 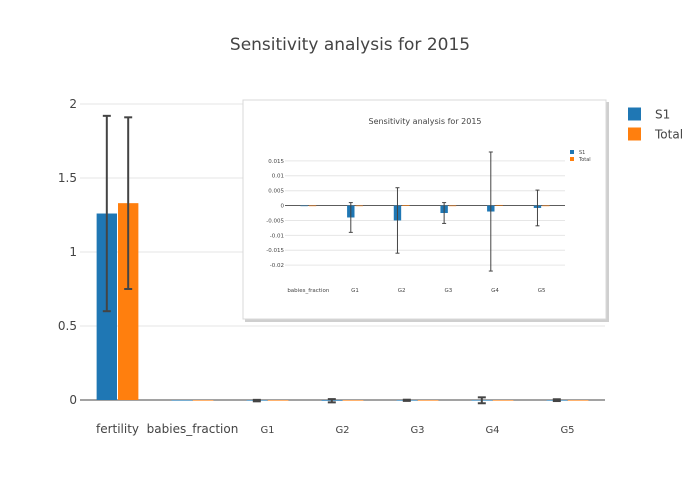 What do you see at coordinates (578, 400) in the screenshot?
I see `main-bar-total-g5` at bounding box center [578, 400].